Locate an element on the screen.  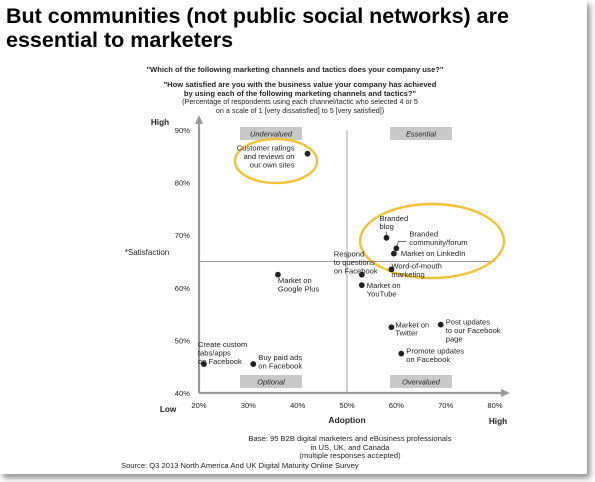
point-label: Branded community/forum is located at coordinates (438, 237).